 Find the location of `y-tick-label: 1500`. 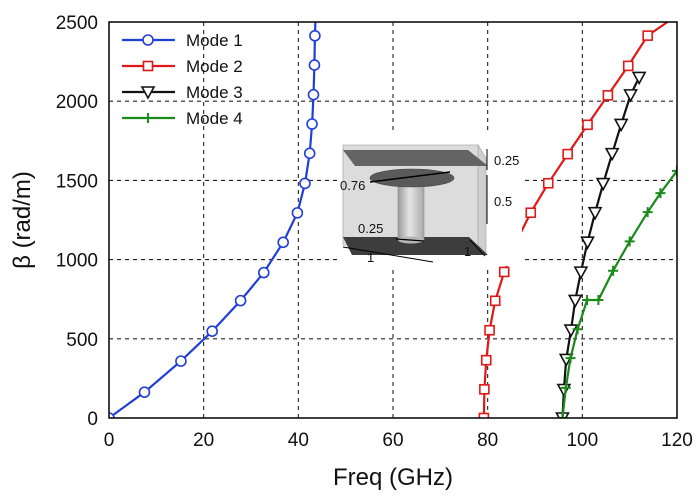

y-tick-label: 1500 is located at coordinates (77, 181).